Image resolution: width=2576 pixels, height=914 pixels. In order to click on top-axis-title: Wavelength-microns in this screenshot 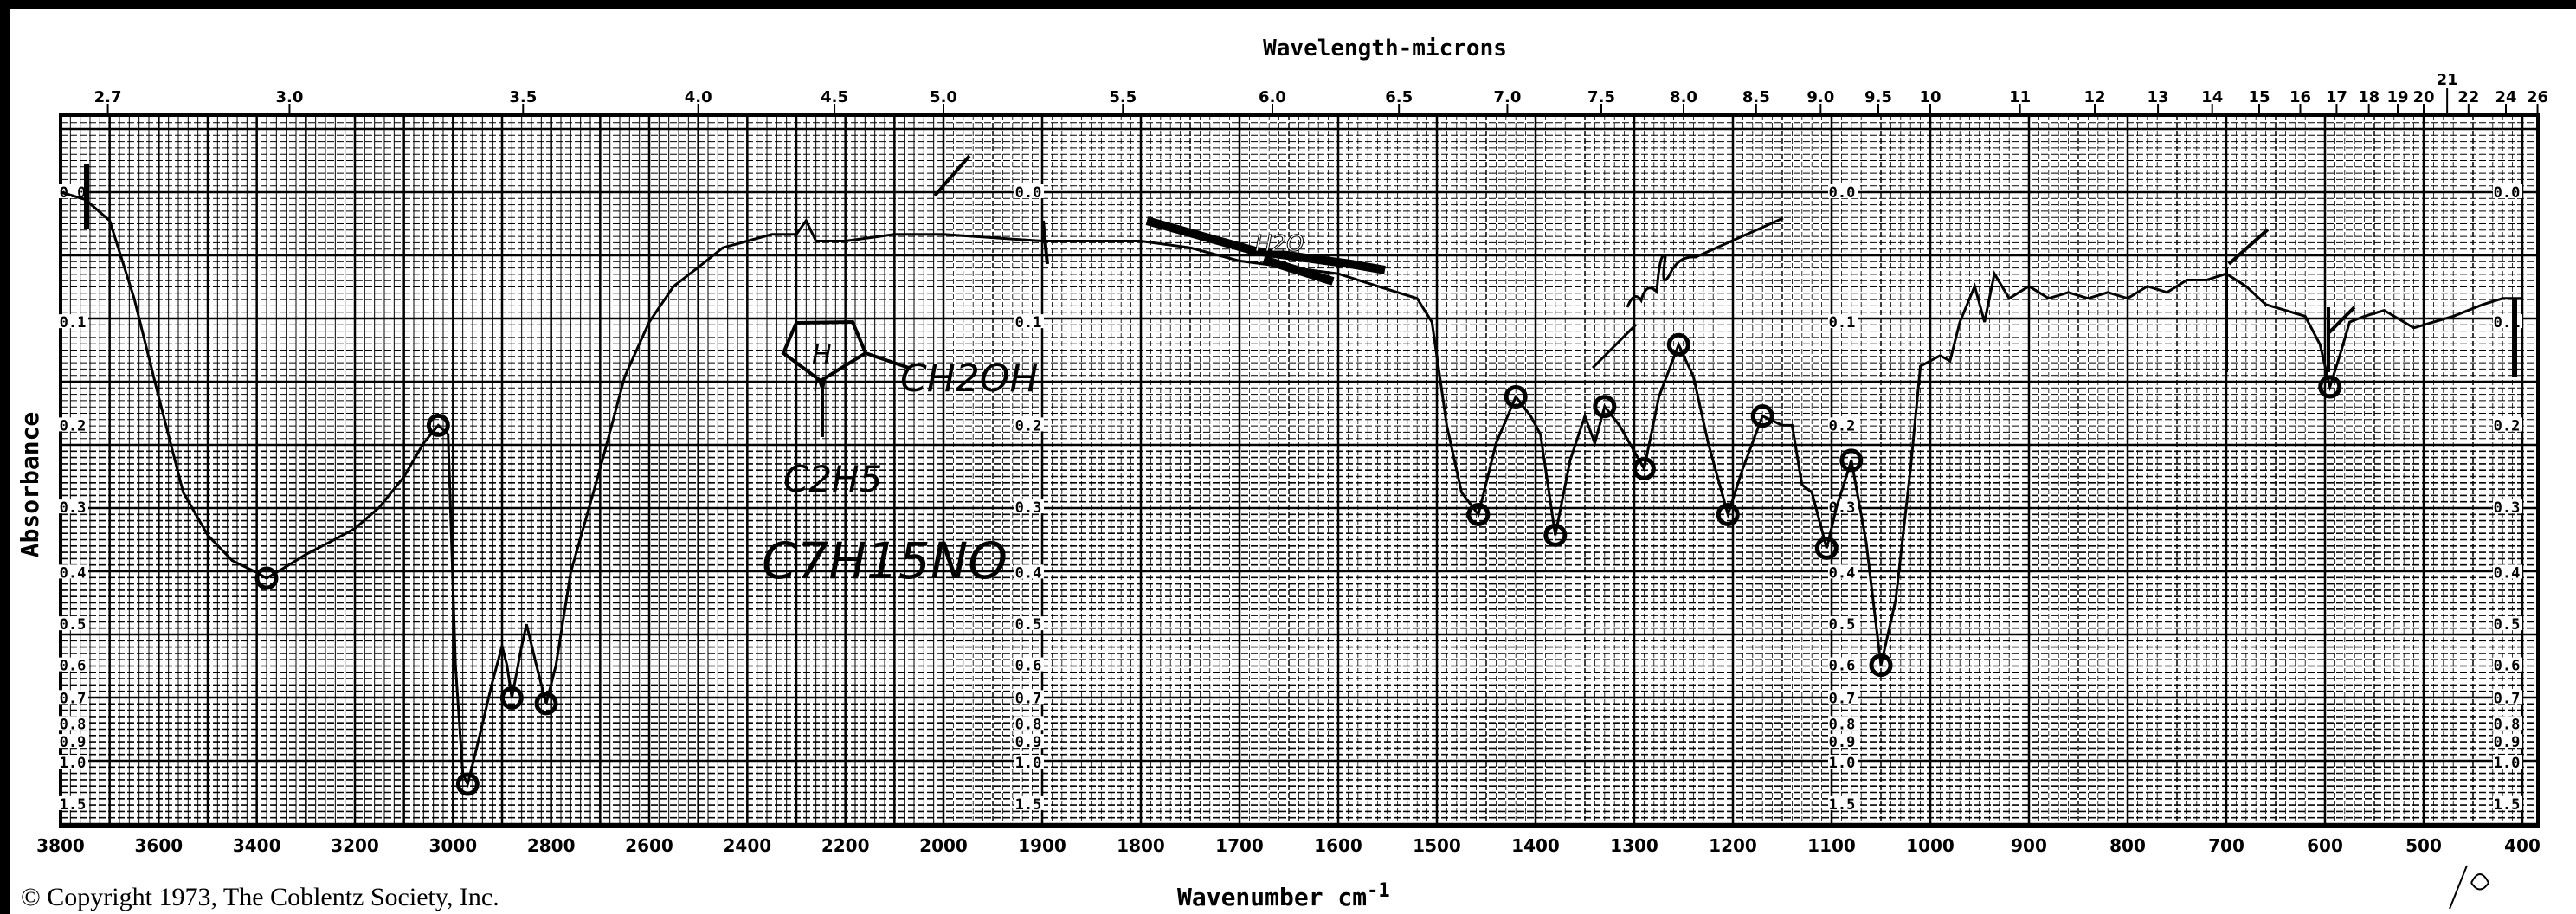, I will do `click(1385, 48)`.